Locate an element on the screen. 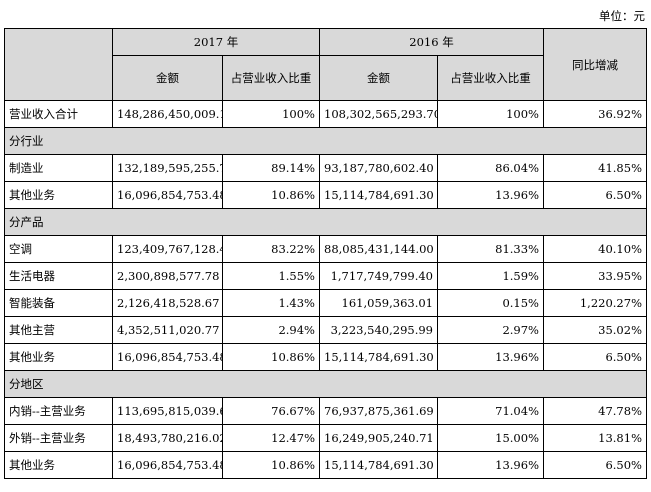 This screenshot has width=651, height=492. yoy-cell: 36.92% is located at coordinates (595, 114).